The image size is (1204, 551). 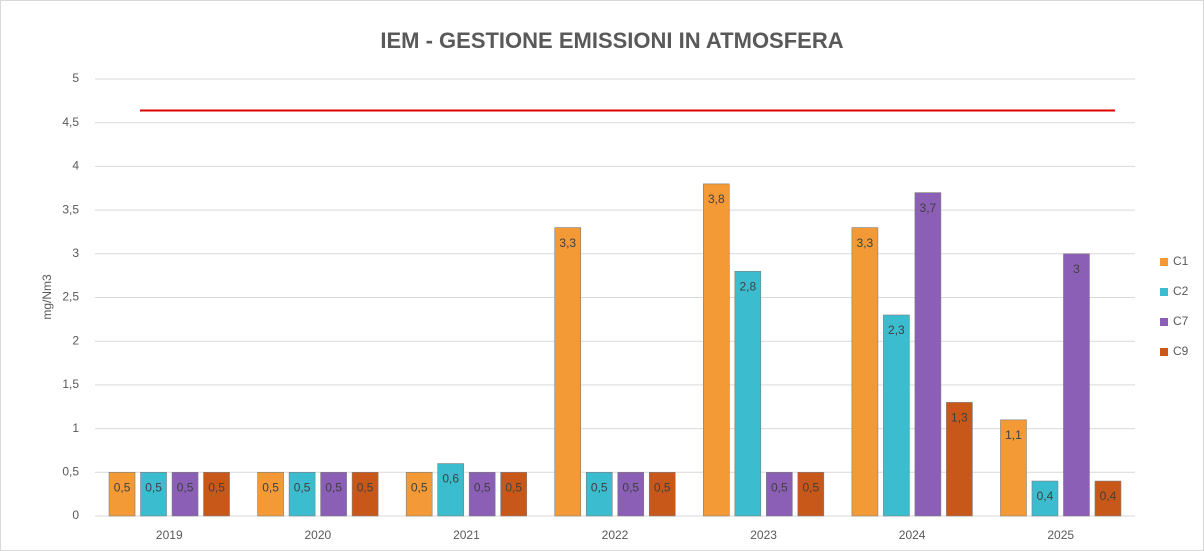 I want to click on y-tick-label: 4,5, so click(x=70, y=122).